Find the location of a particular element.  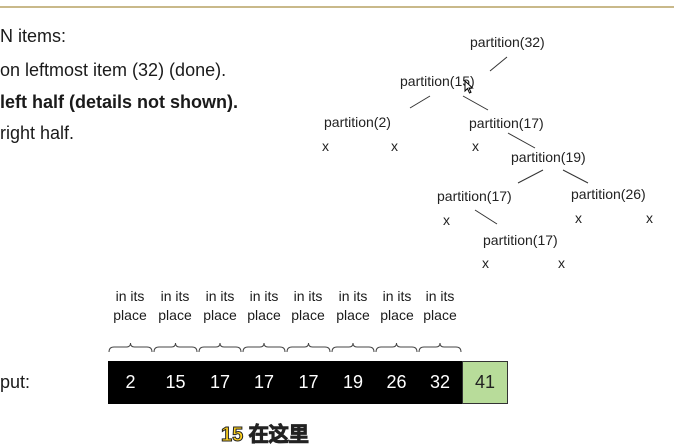

text-line-2: on leftmost item (32) (done). is located at coordinates (113, 70).